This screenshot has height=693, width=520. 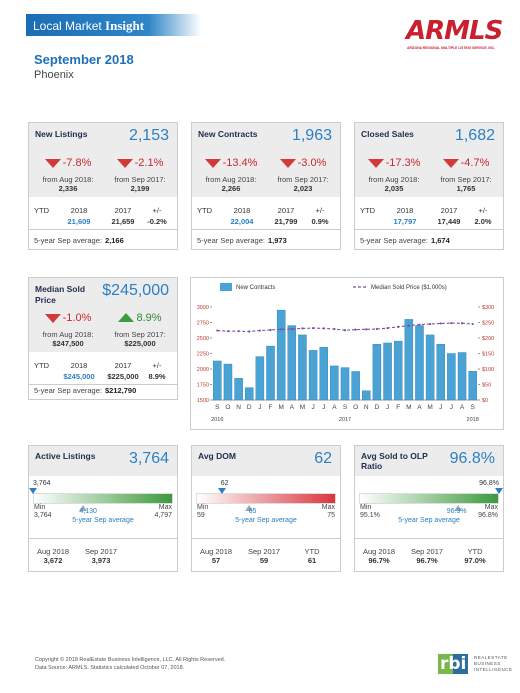 I want to click on x-tick-label: A, so click(x=334, y=407).